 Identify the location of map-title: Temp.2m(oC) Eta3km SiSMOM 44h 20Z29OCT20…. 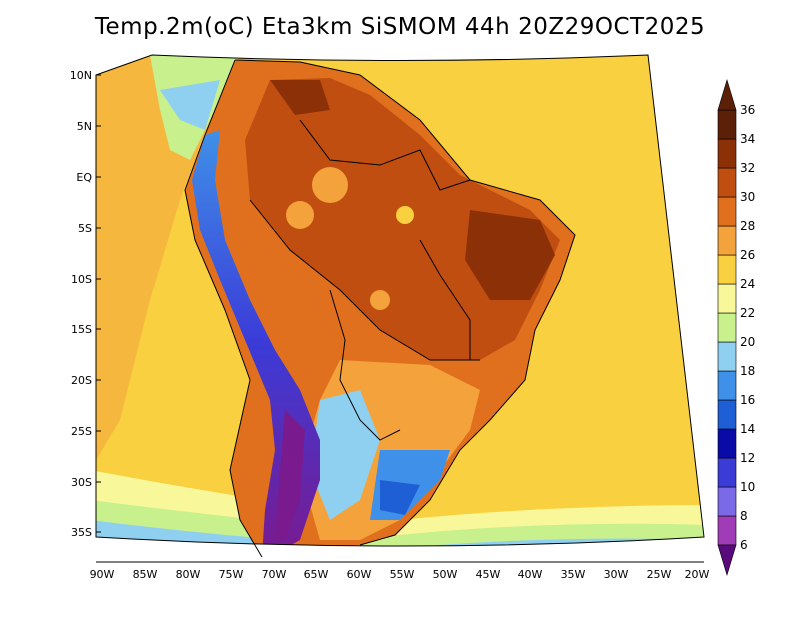
(400, 27).